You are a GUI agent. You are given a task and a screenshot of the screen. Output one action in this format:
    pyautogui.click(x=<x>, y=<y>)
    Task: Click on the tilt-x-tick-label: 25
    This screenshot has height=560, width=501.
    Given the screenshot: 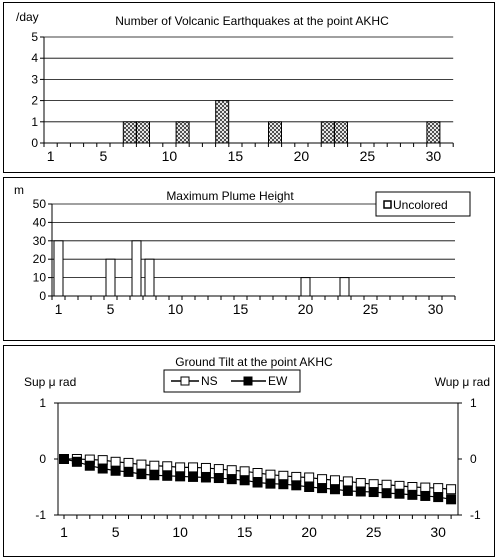 What is the action you would take?
    pyautogui.click(x=374, y=532)
    